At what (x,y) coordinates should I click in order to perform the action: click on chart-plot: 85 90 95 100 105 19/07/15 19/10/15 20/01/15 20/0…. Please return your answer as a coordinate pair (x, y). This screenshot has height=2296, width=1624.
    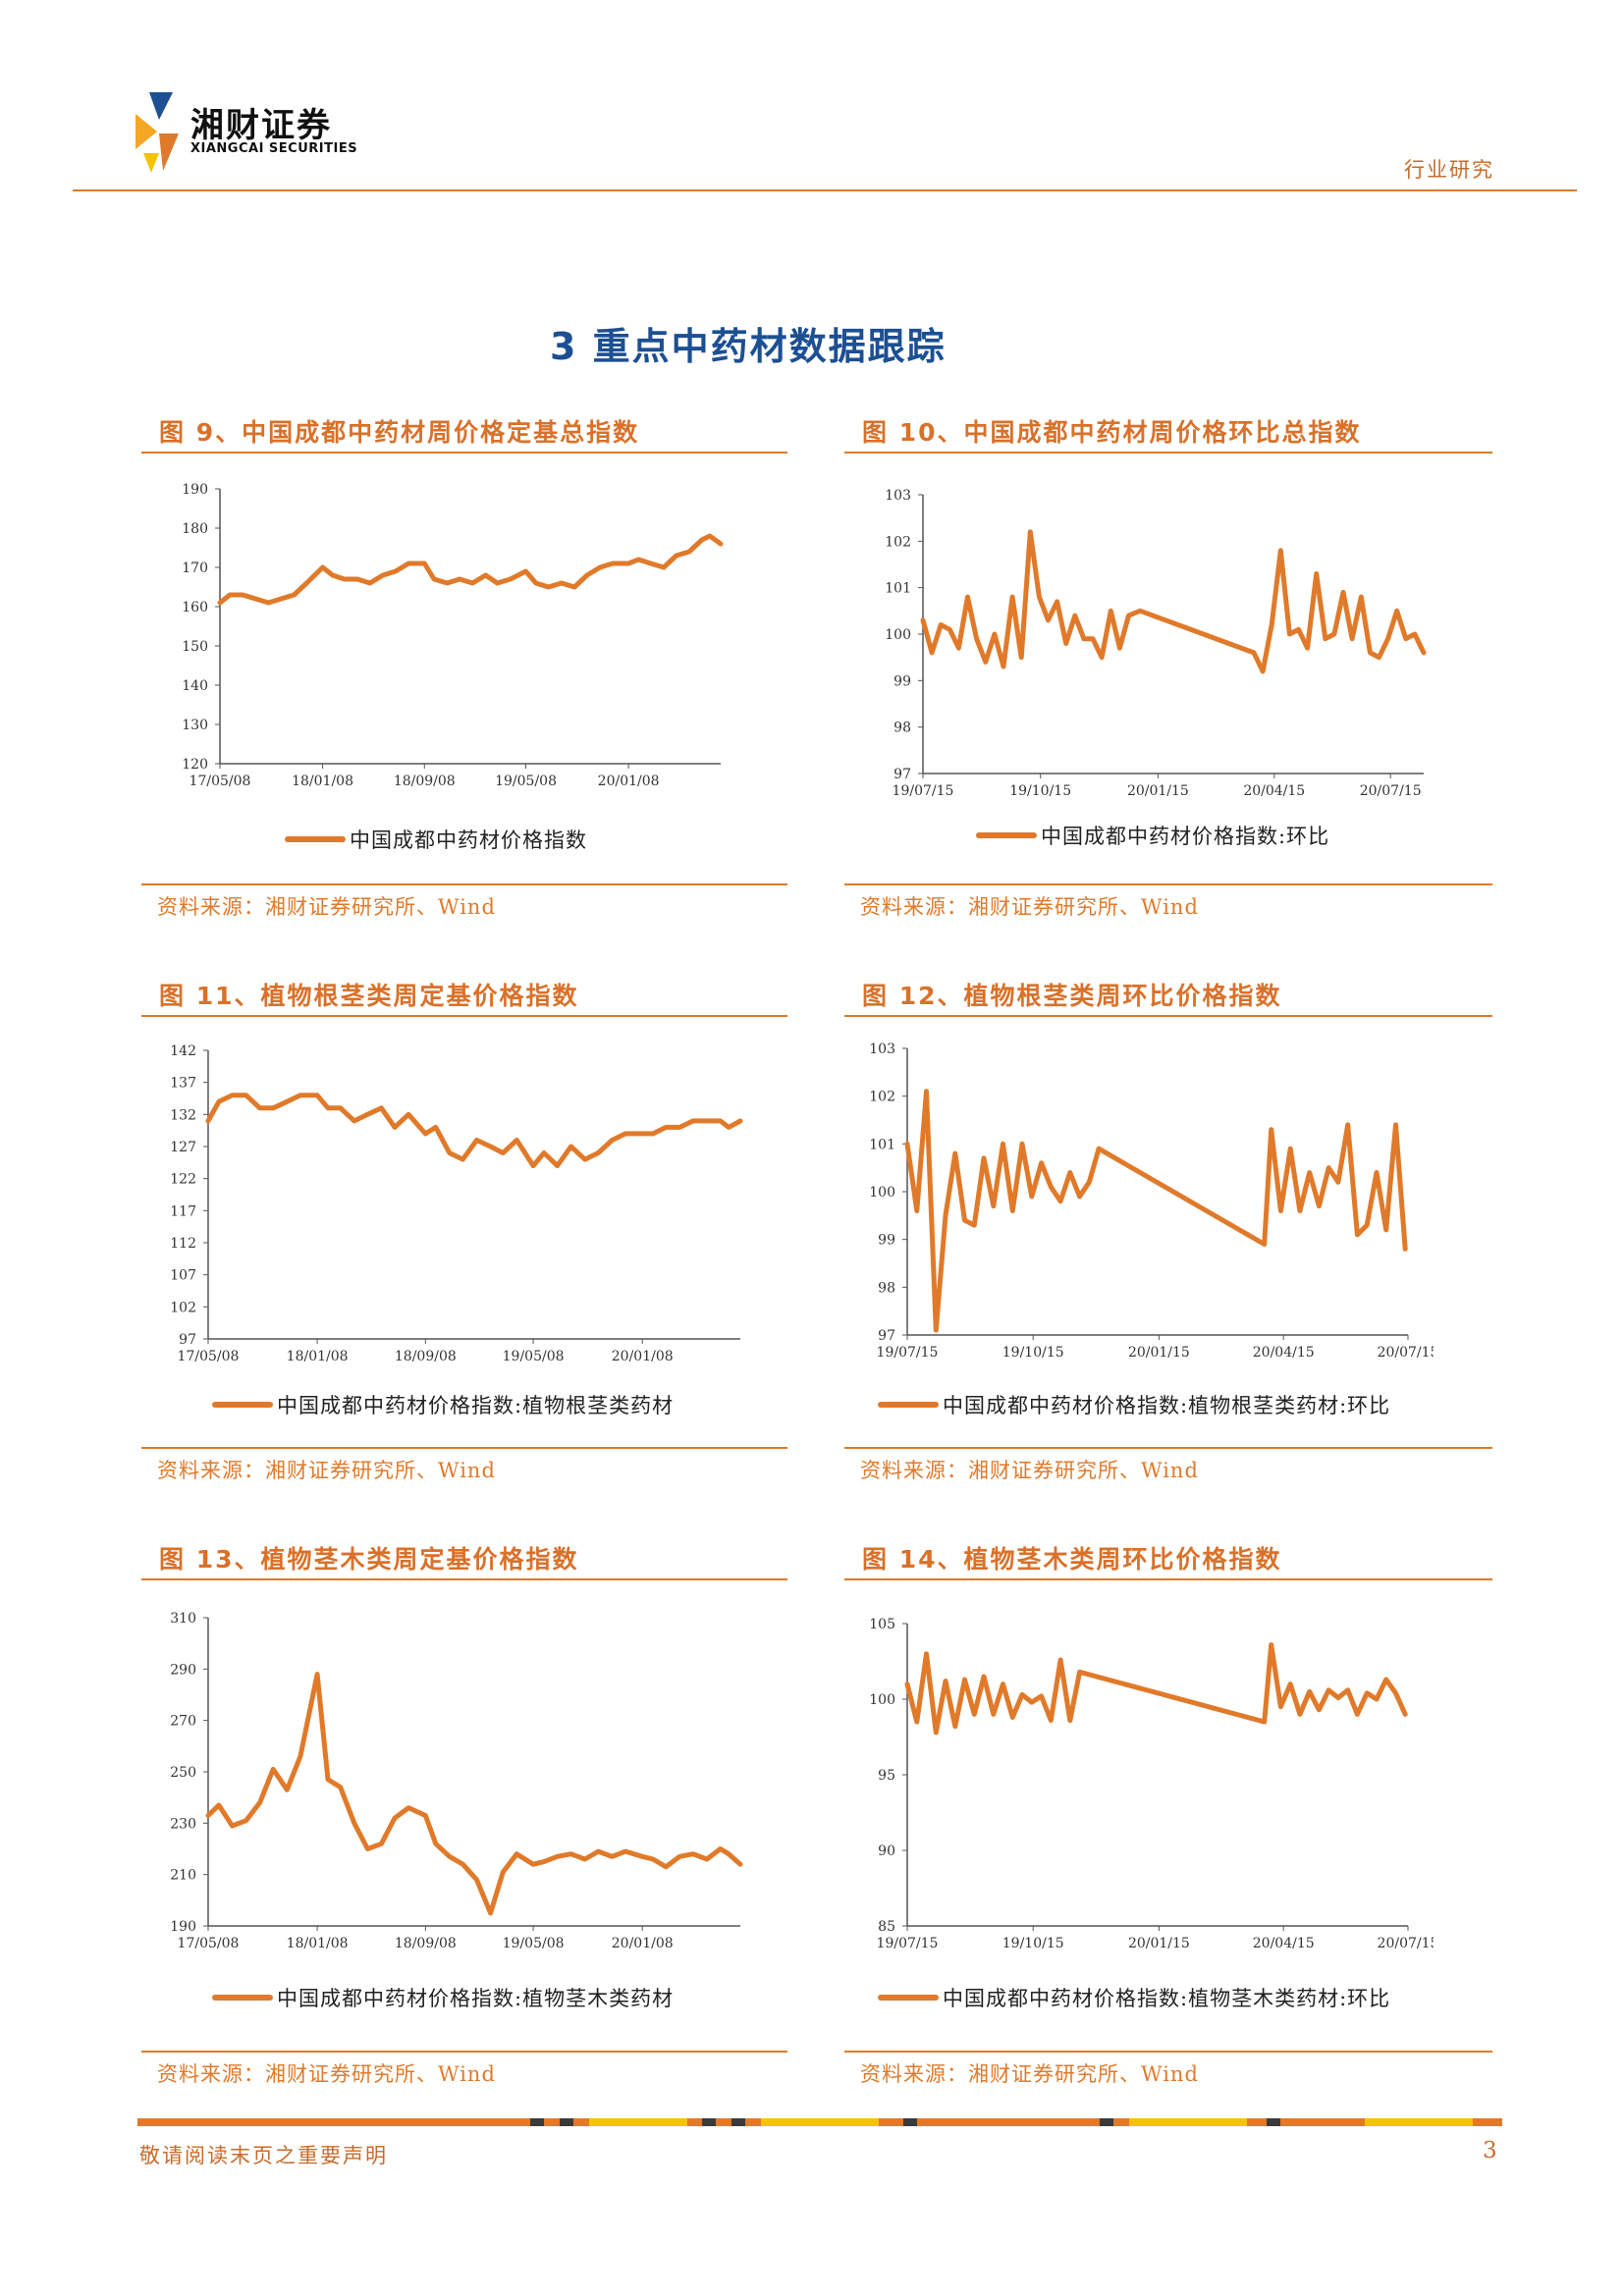
    Looking at the image, I should click on (1151, 1784).